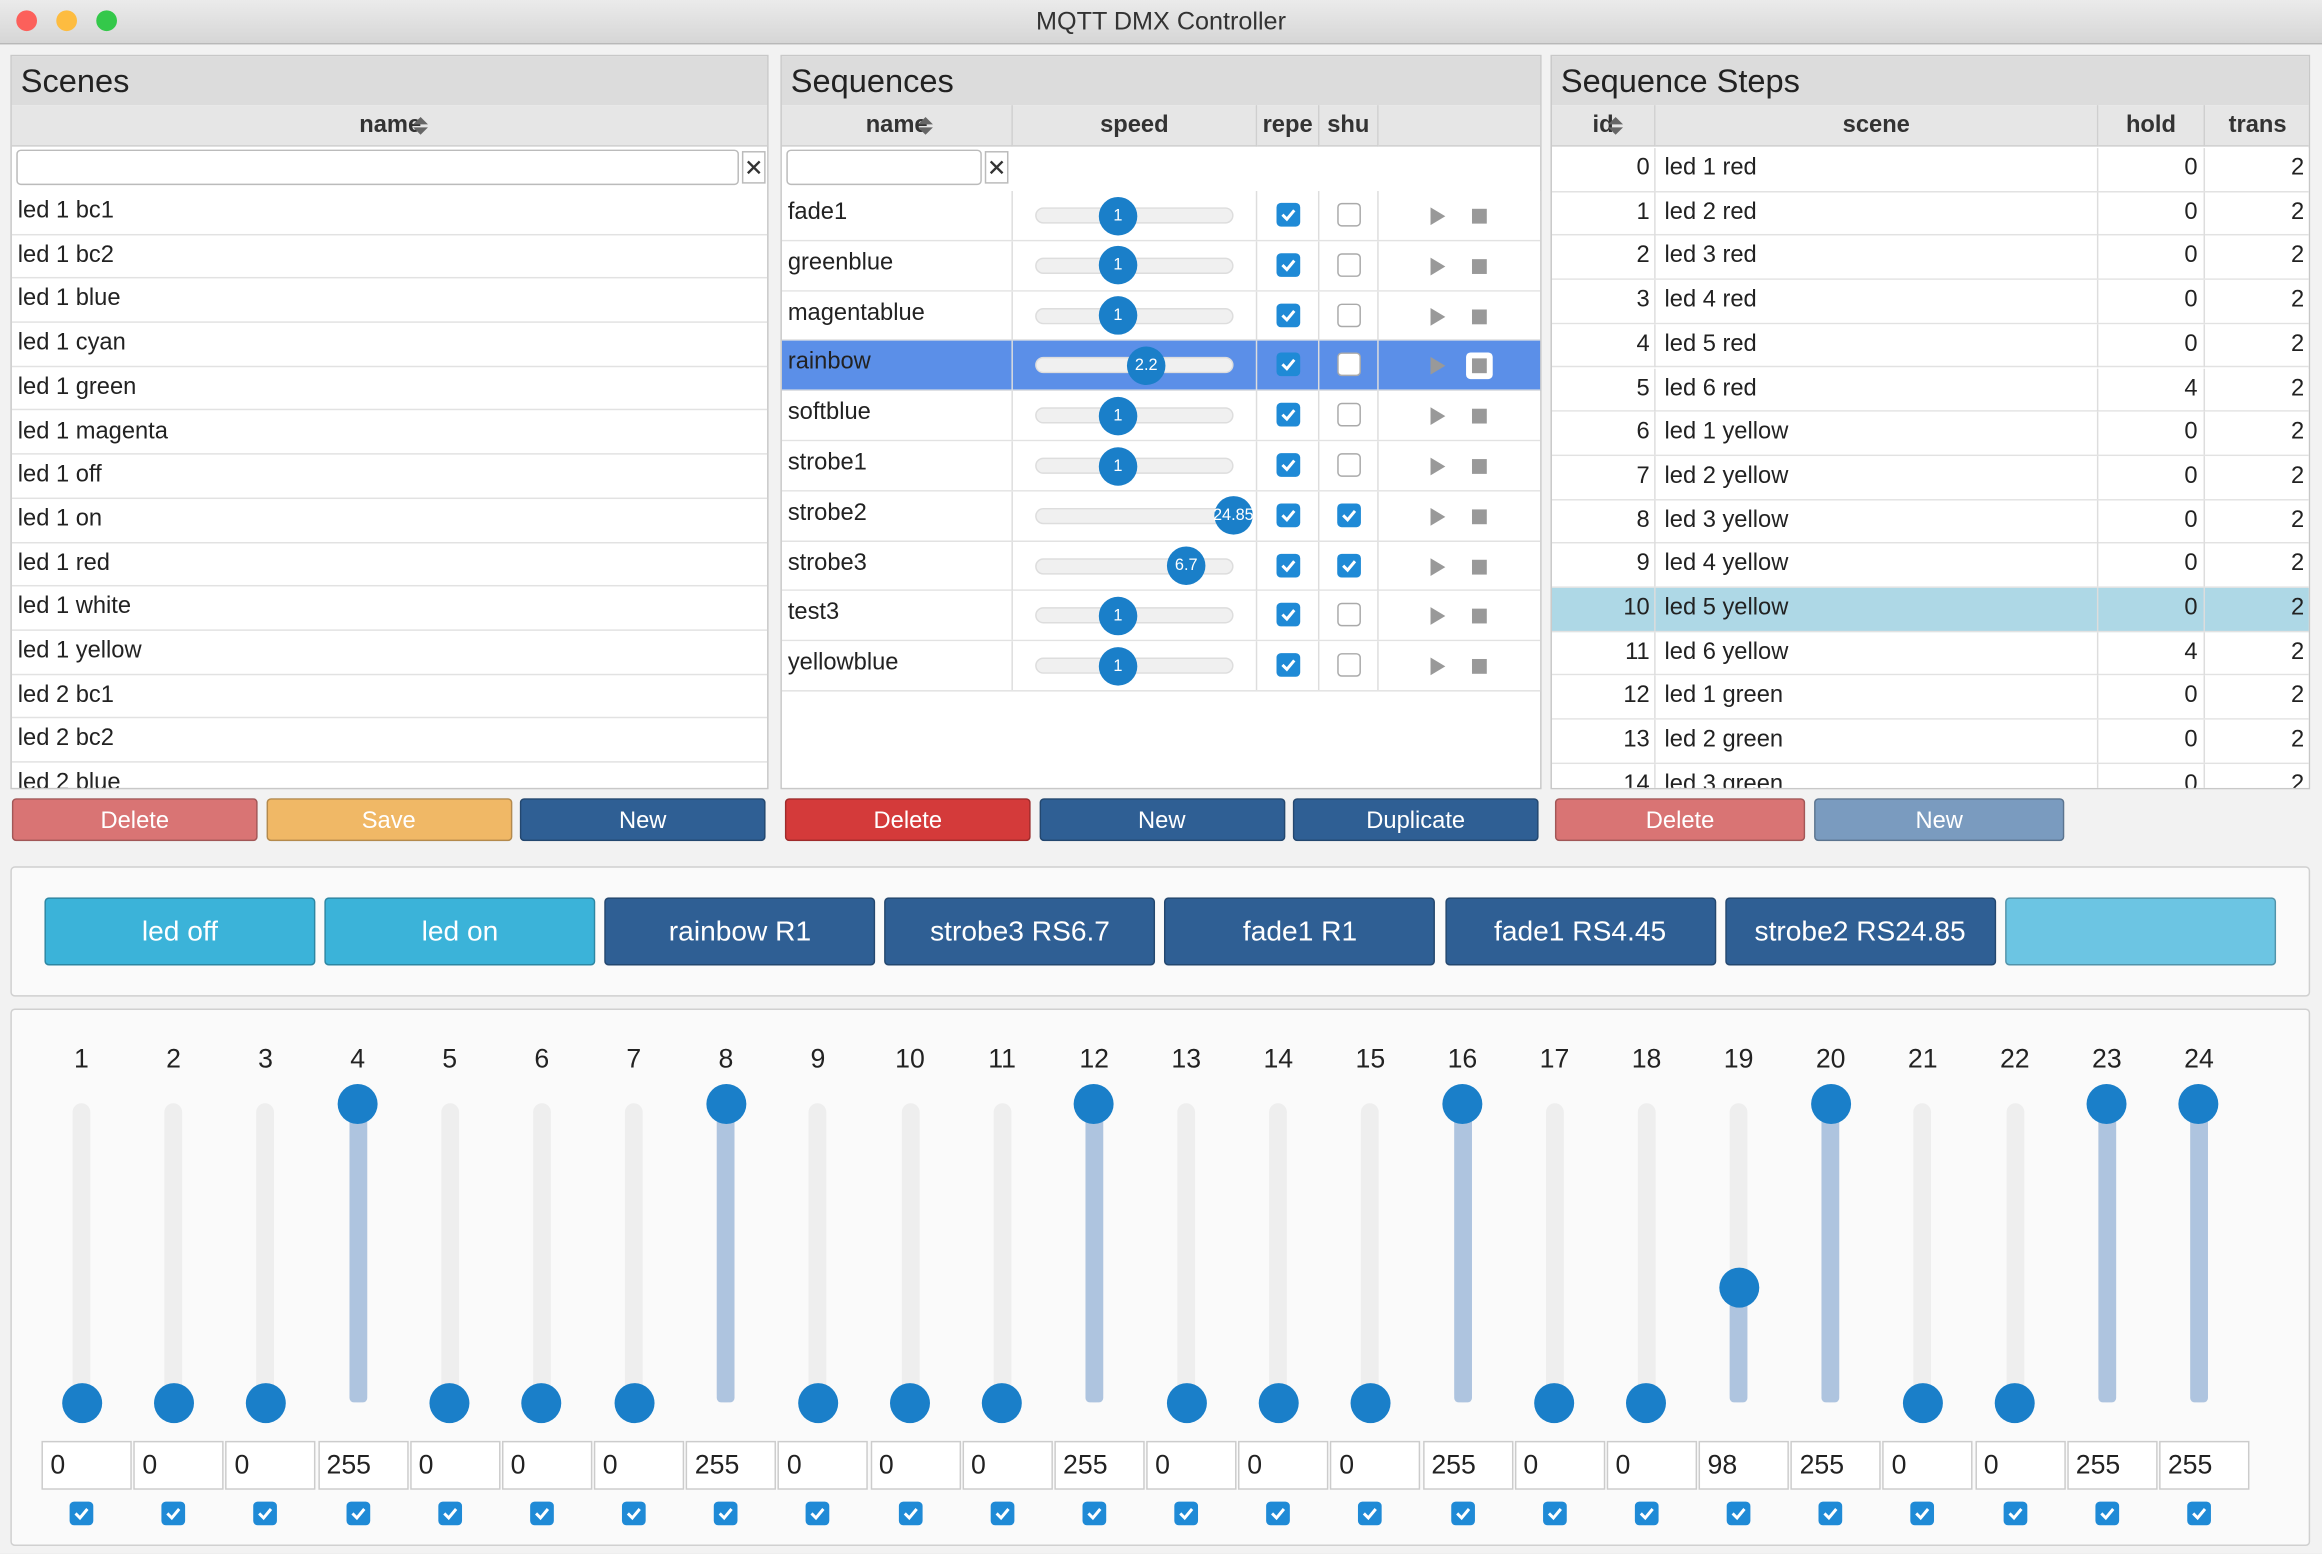 The image size is (2322, 1554). I want to click on list-row: led 2 bc2, so click(389, 741).